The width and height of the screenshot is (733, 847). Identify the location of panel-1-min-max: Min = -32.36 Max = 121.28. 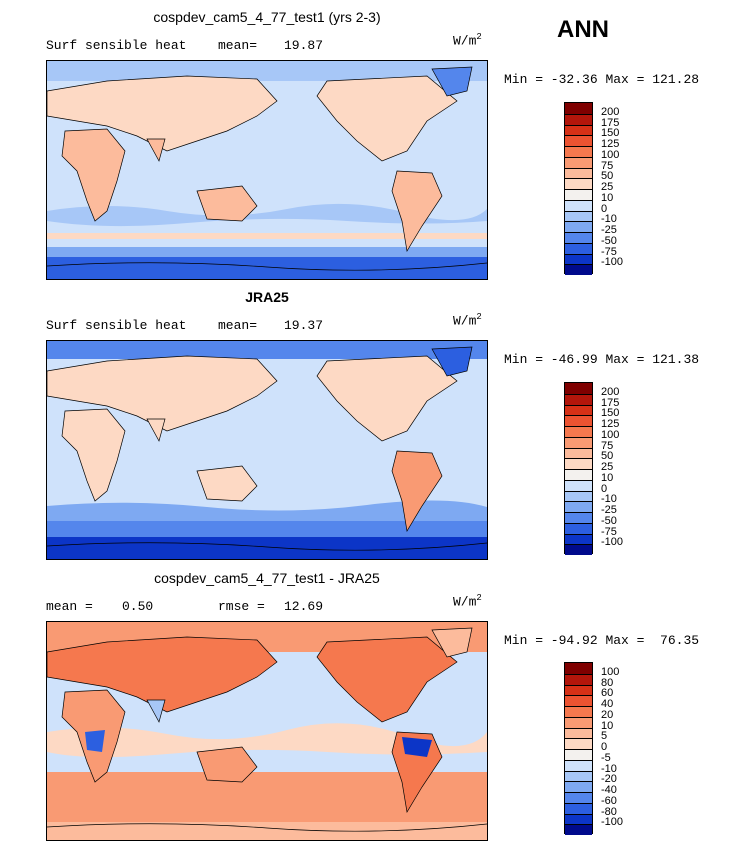
(602, 79).